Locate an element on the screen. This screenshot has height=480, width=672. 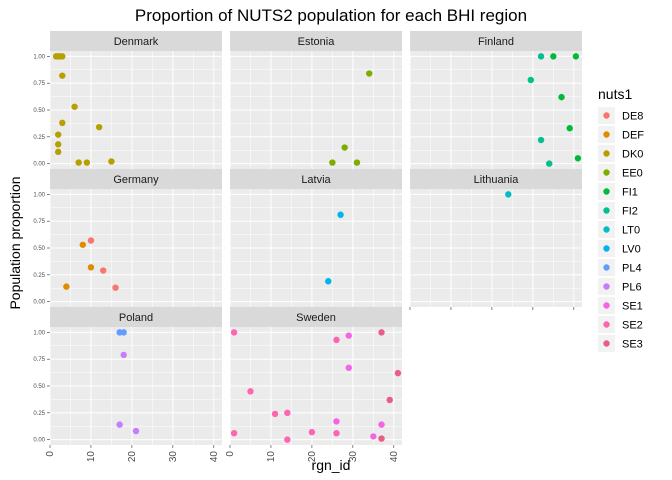
panel-latvia: Latvia is located at coordinates (315, 238).